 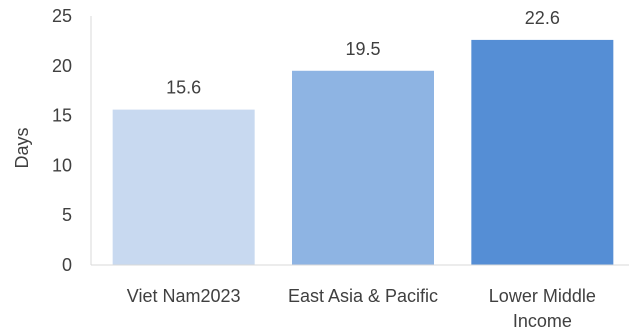 What do you see at coordinates (62, 16) in the screenshot?
I see `y-tick-label: 25` at bounding box center [62, 16].